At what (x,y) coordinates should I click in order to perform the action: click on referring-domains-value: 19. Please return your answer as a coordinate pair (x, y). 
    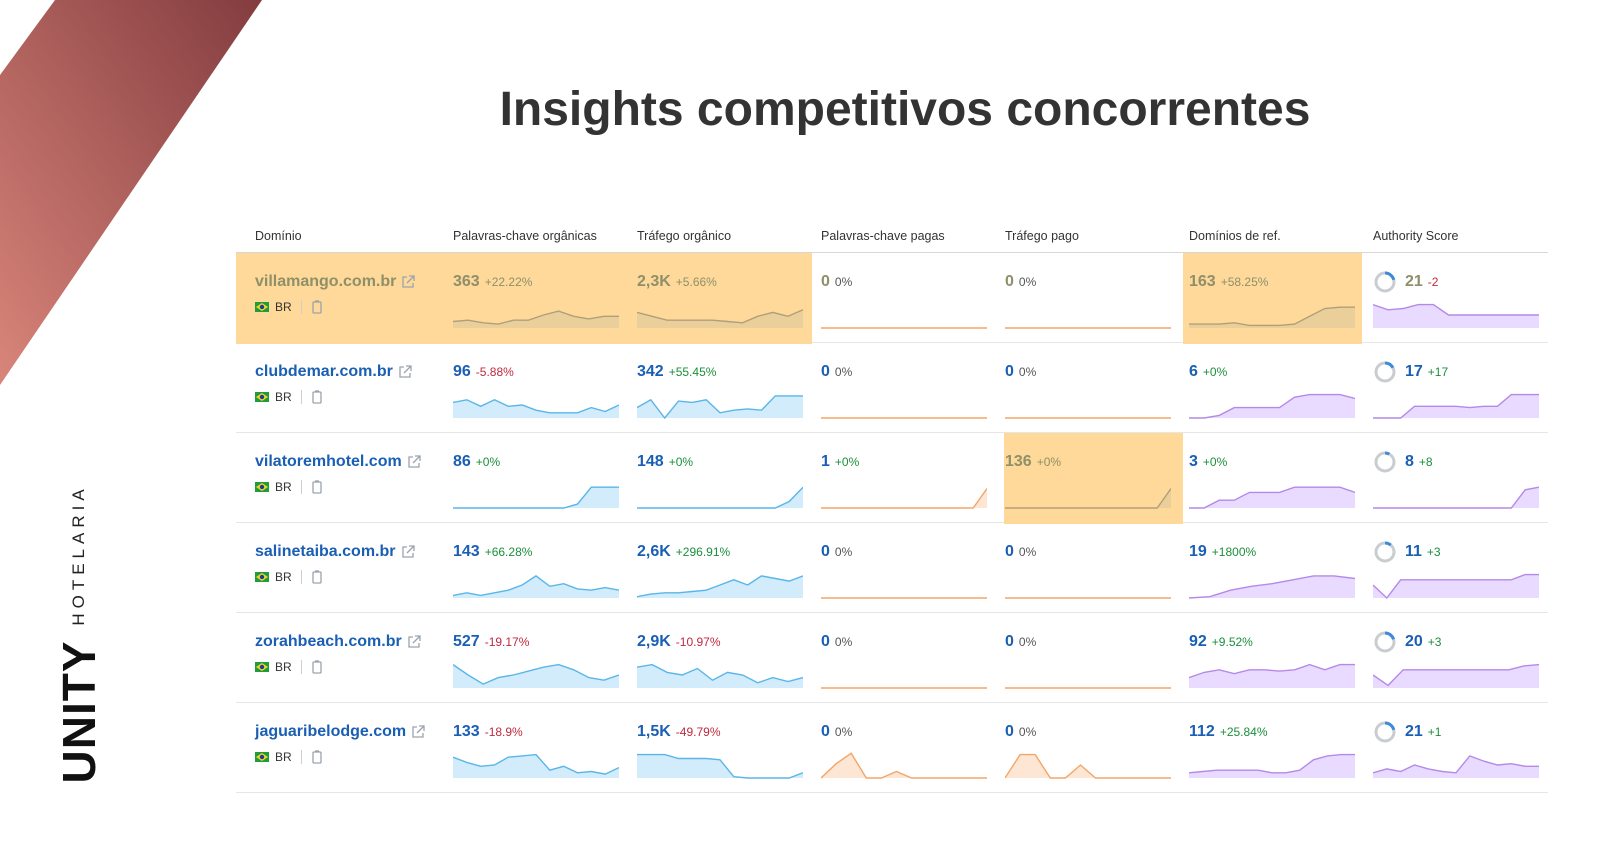
    Looking at the image, I should click on (1198, 551).